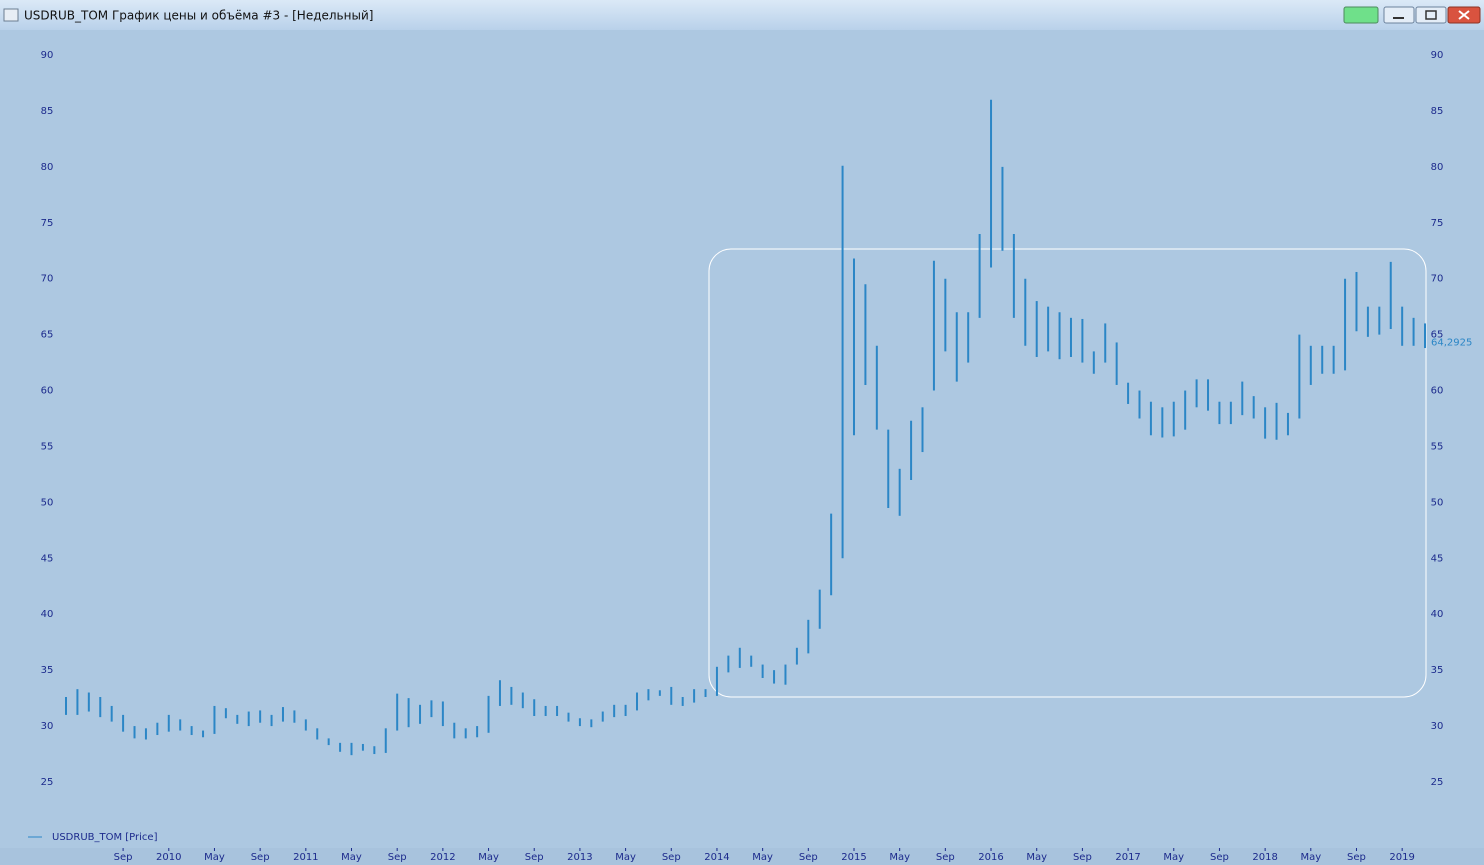 The height and width of the screenshot is (865, 1484). Describe the element at coordinates (1437, 614) in the screenshot. I see `y2-tick-label: 40` at that location.